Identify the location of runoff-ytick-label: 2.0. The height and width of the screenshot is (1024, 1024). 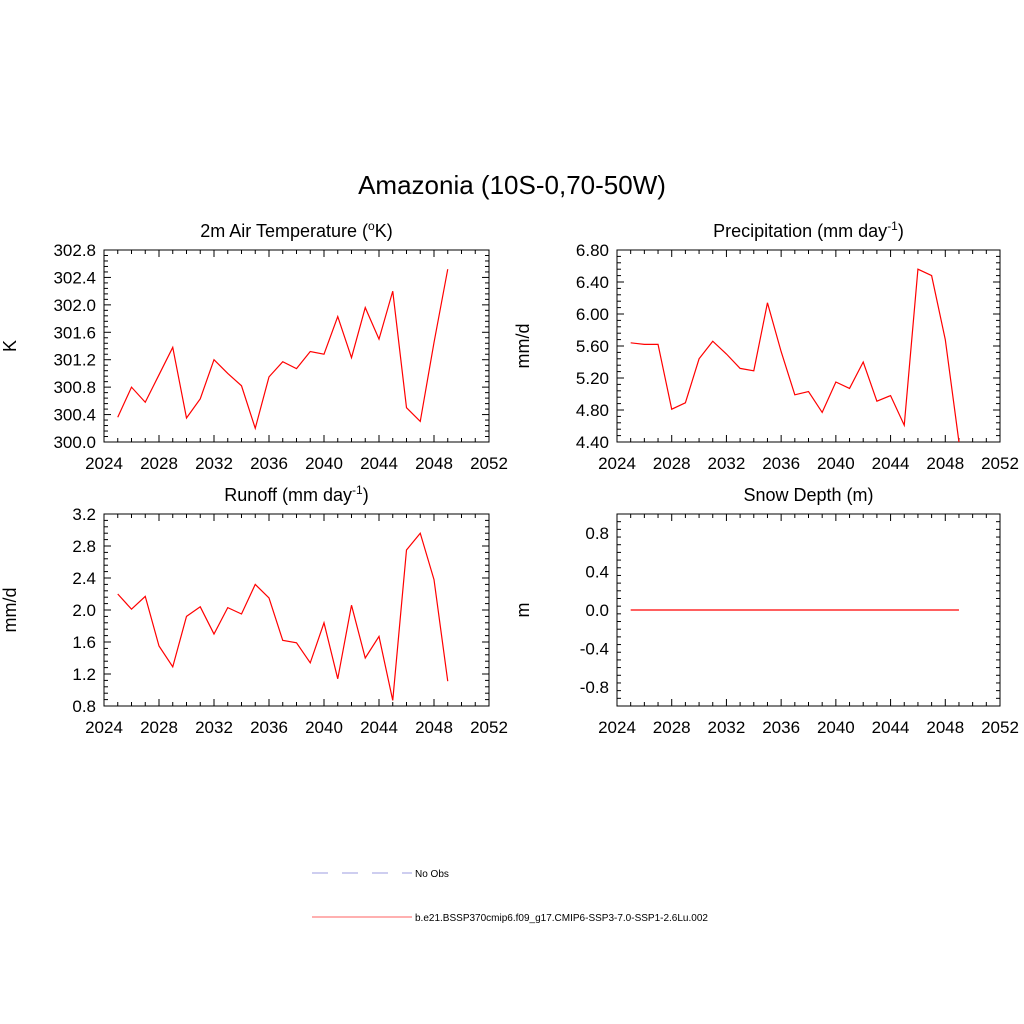
(84, 610).